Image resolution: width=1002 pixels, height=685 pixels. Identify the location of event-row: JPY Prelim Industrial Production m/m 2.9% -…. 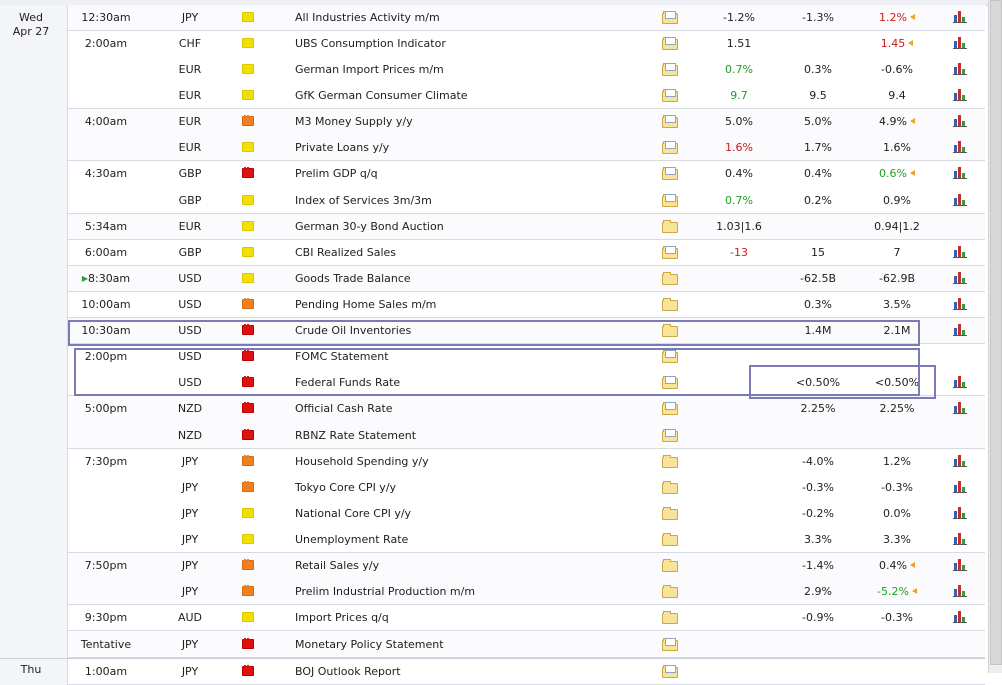
(526, 592).